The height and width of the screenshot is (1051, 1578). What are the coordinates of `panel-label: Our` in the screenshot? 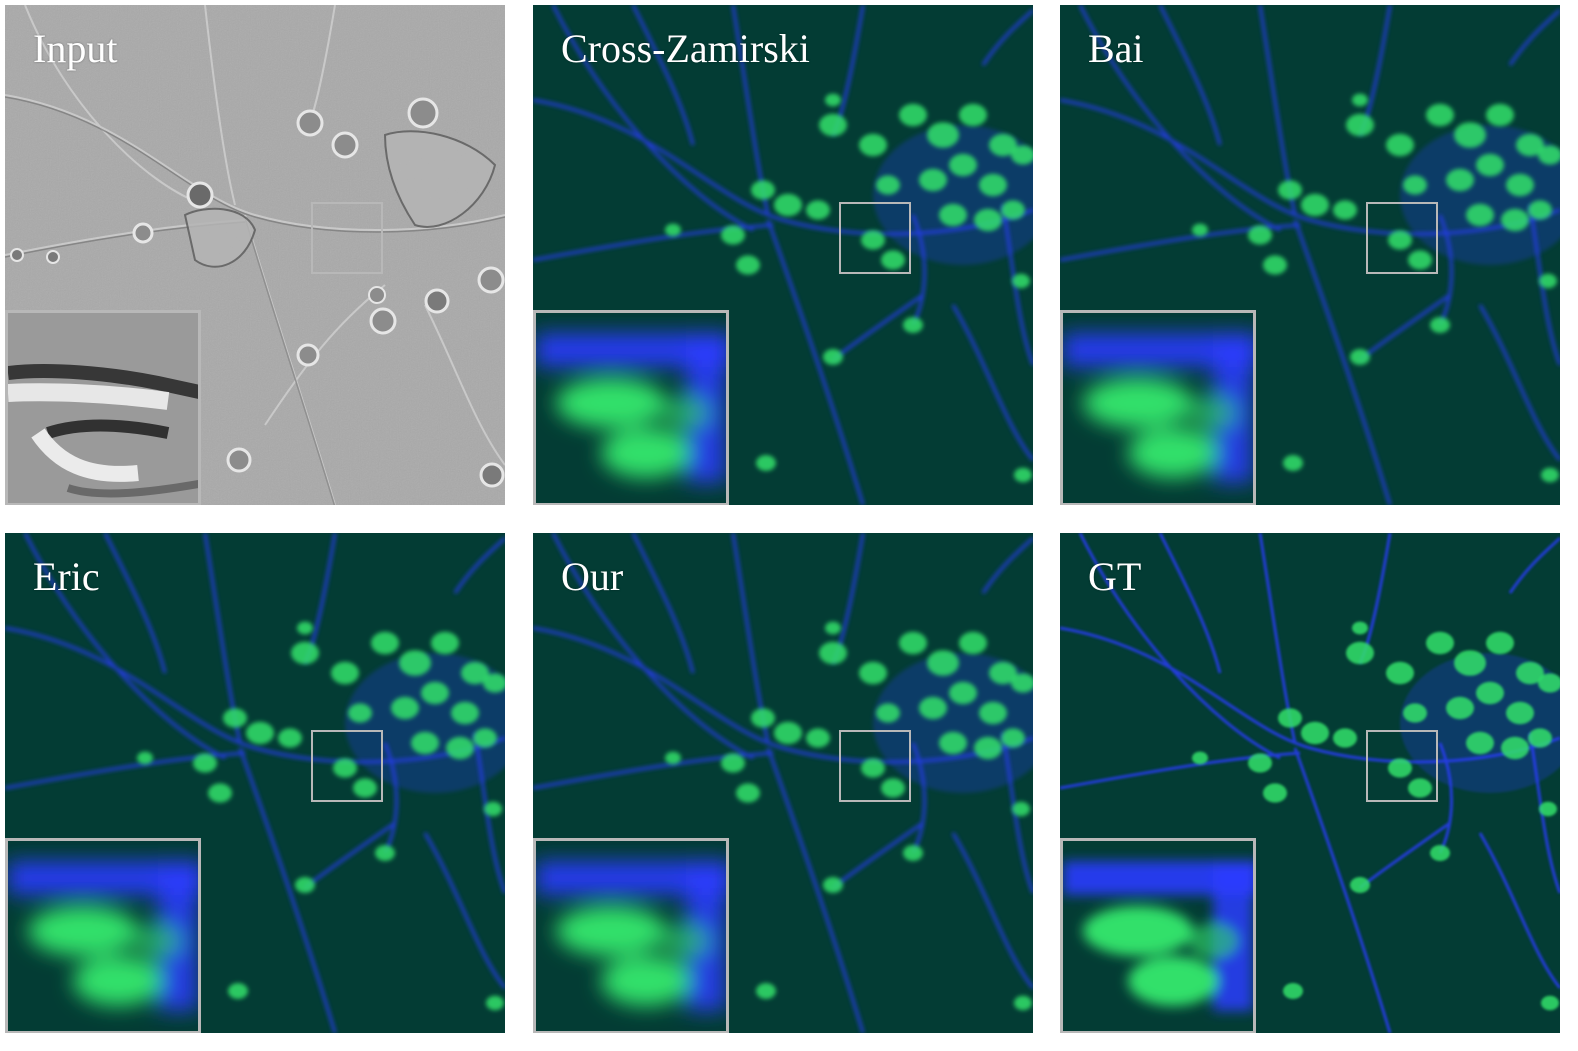 It's located at (592, 576).